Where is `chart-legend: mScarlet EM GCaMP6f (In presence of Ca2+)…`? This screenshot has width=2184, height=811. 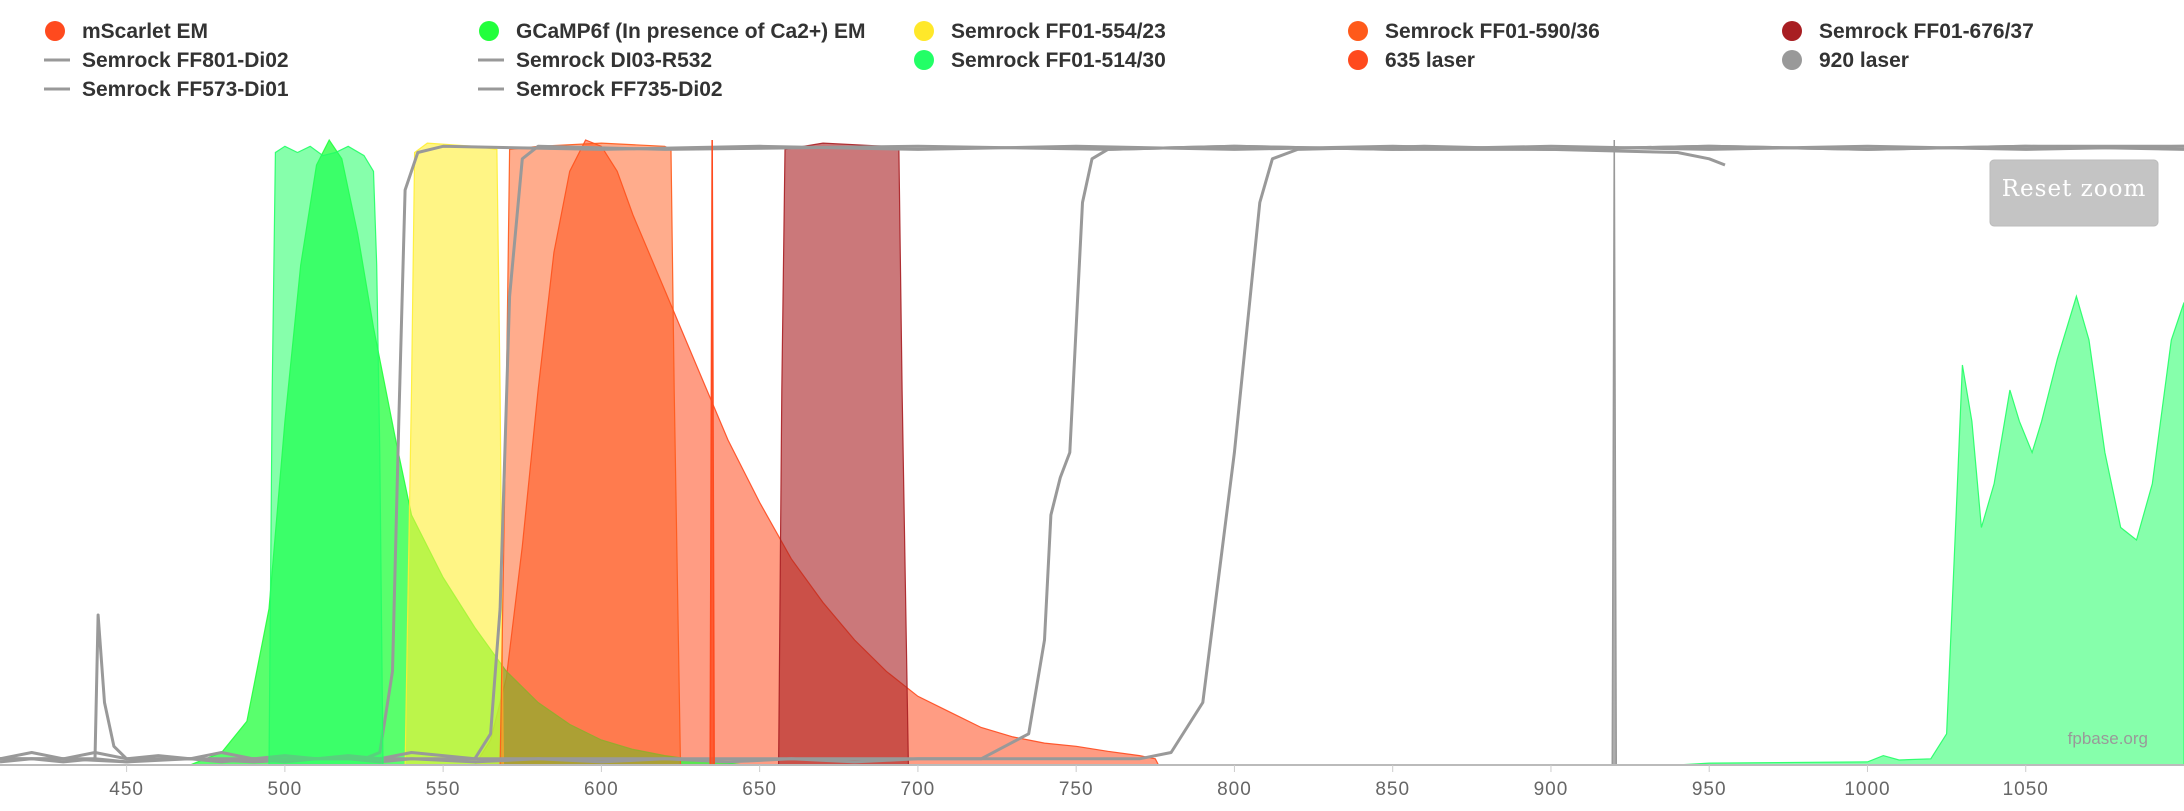 chart-legend: mScarlet EM GCaMP6f (In presence of Ca2+)… is located at coordinates (1039, 60).